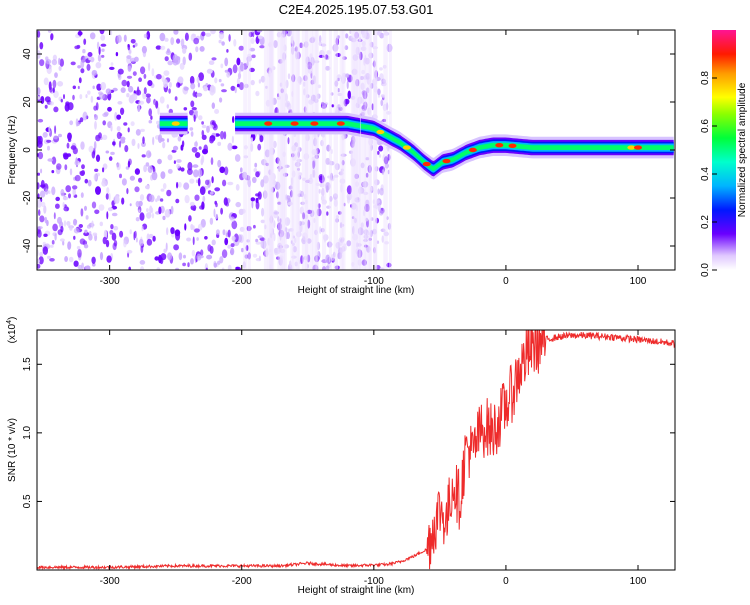 The height and width of the screenshot is (605, 750). I want to click on ridge-peak, so click(380, 132).